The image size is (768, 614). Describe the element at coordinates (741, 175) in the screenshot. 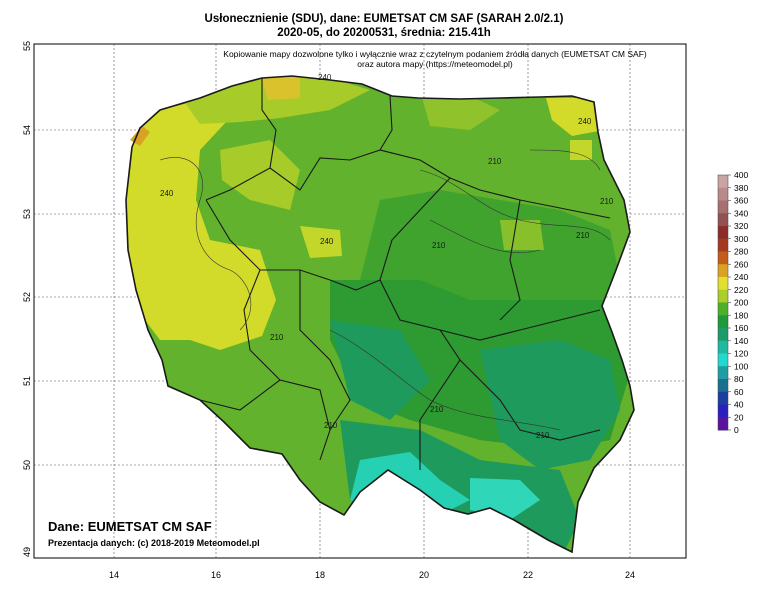

I see `colorbar-tick-label: 400` at that location.